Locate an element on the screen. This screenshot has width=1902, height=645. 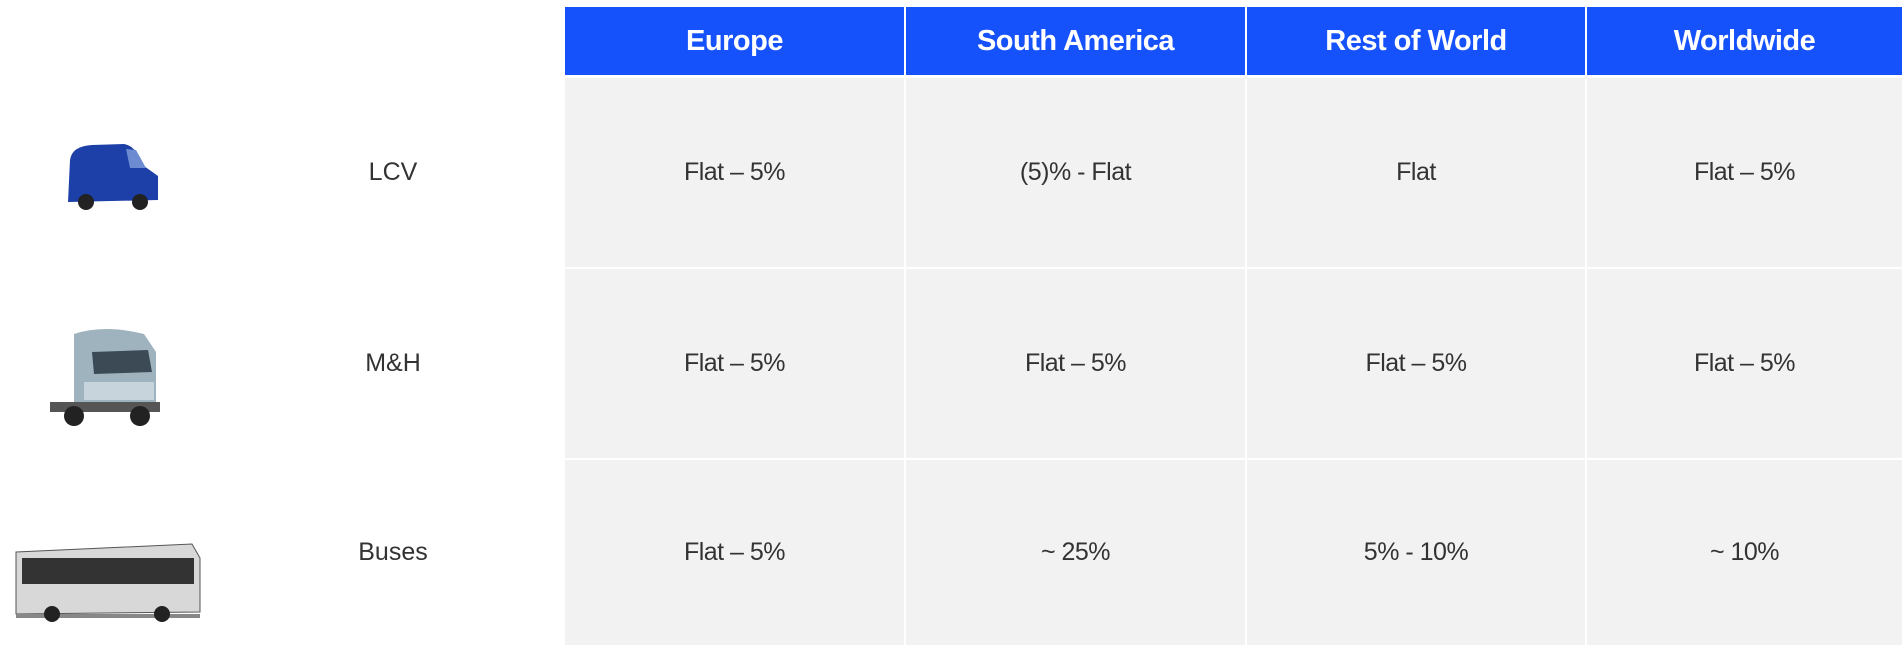
column-header: Europe is located at coordinates (734, 41).